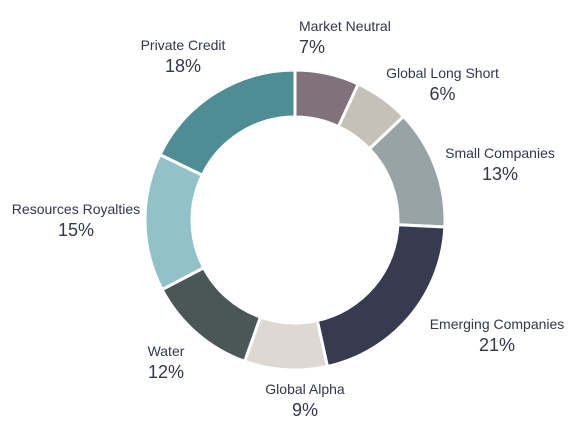 The width and height of the screenshot is (588, 430). I want to click on slice-label: Global Alpha, so click(305, 389).